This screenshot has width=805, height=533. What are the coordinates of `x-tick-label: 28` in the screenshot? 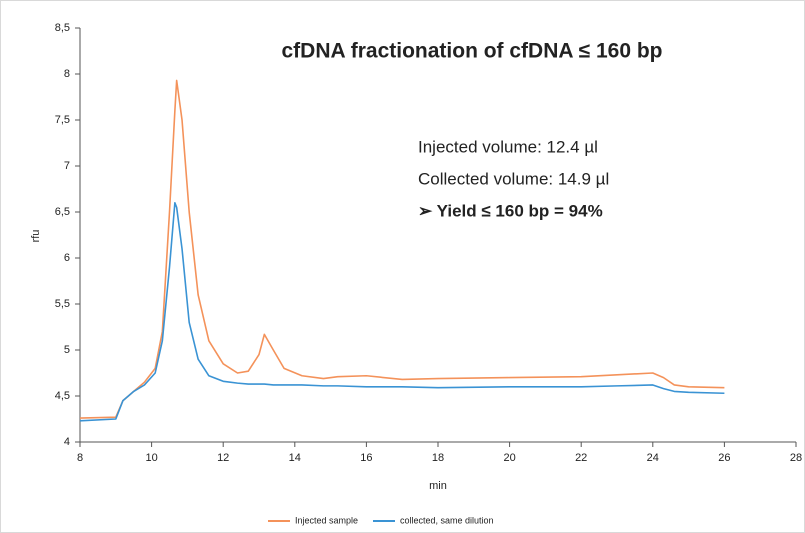 It's located at (796, 458).